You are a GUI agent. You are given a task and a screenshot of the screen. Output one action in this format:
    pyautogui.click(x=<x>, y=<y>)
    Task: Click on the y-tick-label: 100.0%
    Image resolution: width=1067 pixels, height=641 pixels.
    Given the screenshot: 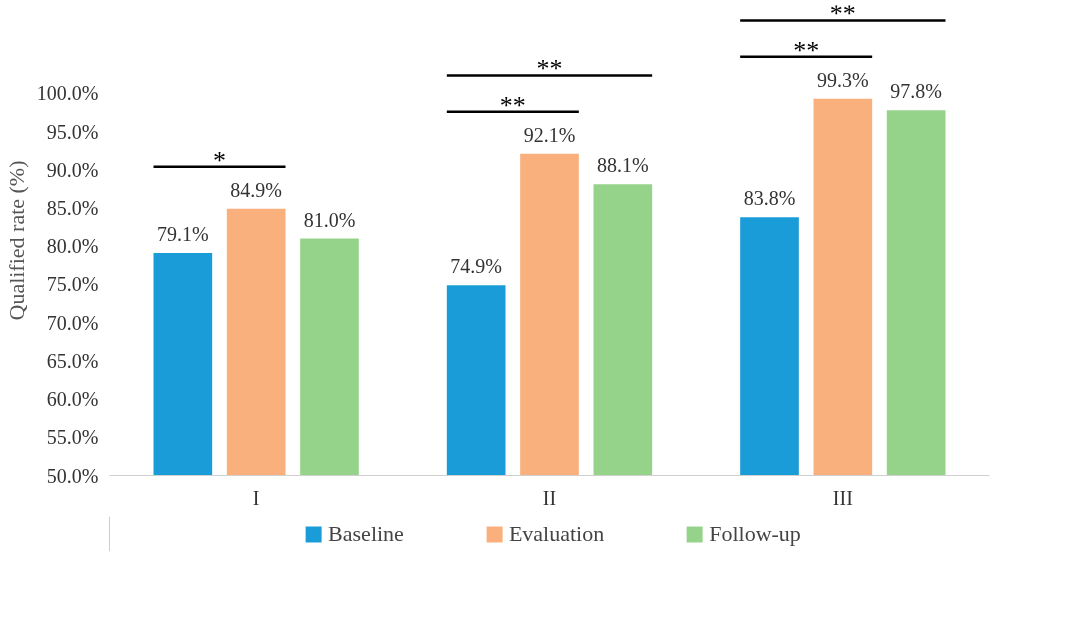 What is the action you would take?
    pyautogui.click(x=67, y=93)
    